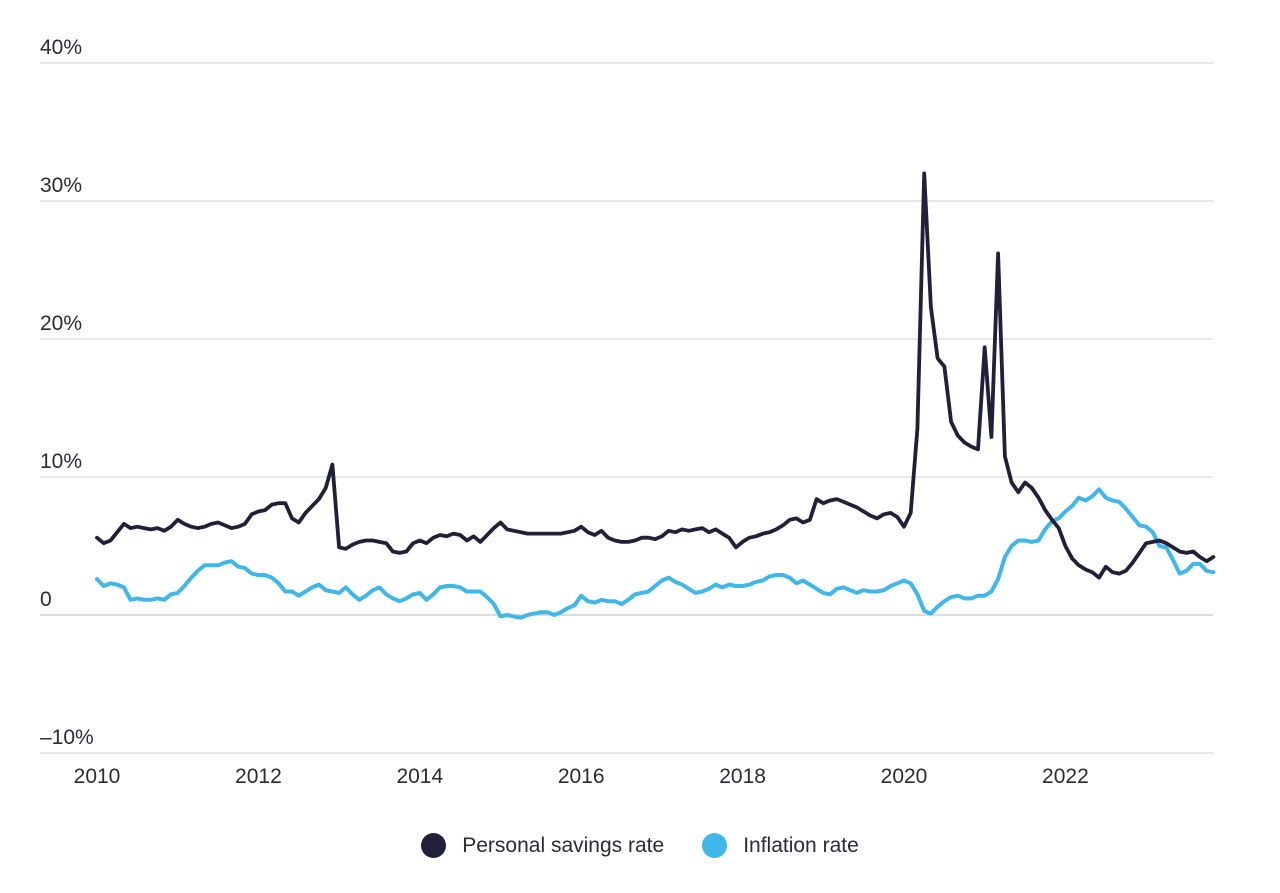 The image size is (1280, 893). I want to click on y-tick-label: 40%, so click(61, 47).